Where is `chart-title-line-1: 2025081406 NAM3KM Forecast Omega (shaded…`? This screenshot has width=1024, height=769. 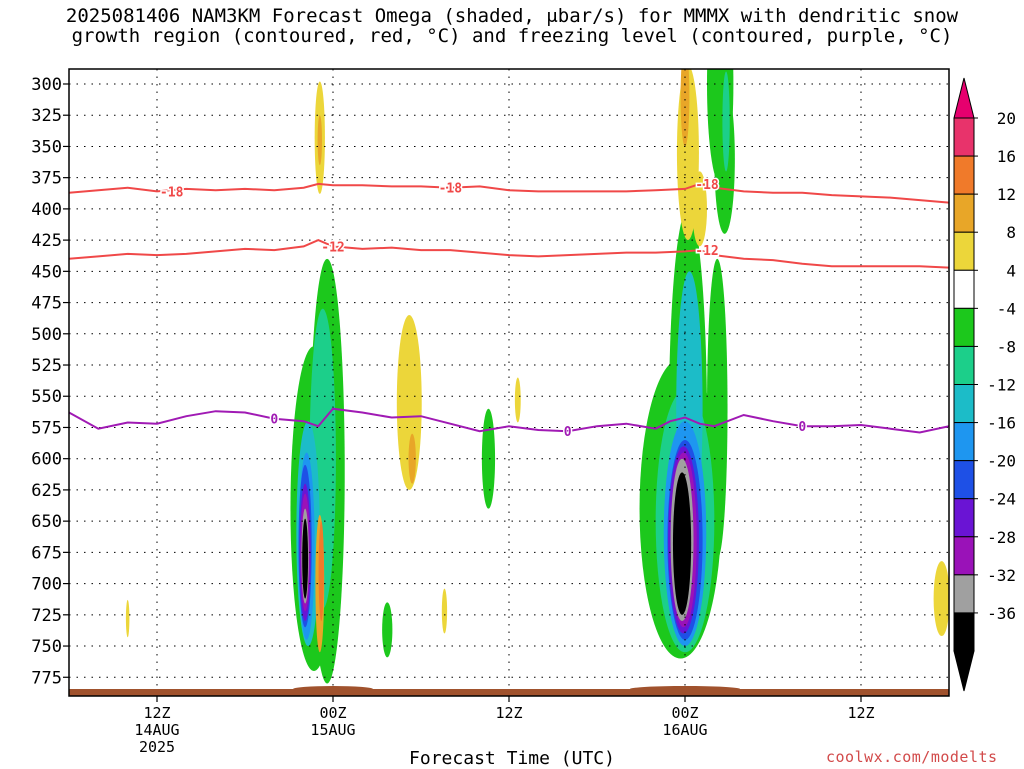 chart-title-line-1: 2025081406 NAM3KM Forecast Omega (shaded… is located at coordinates (512, 16).